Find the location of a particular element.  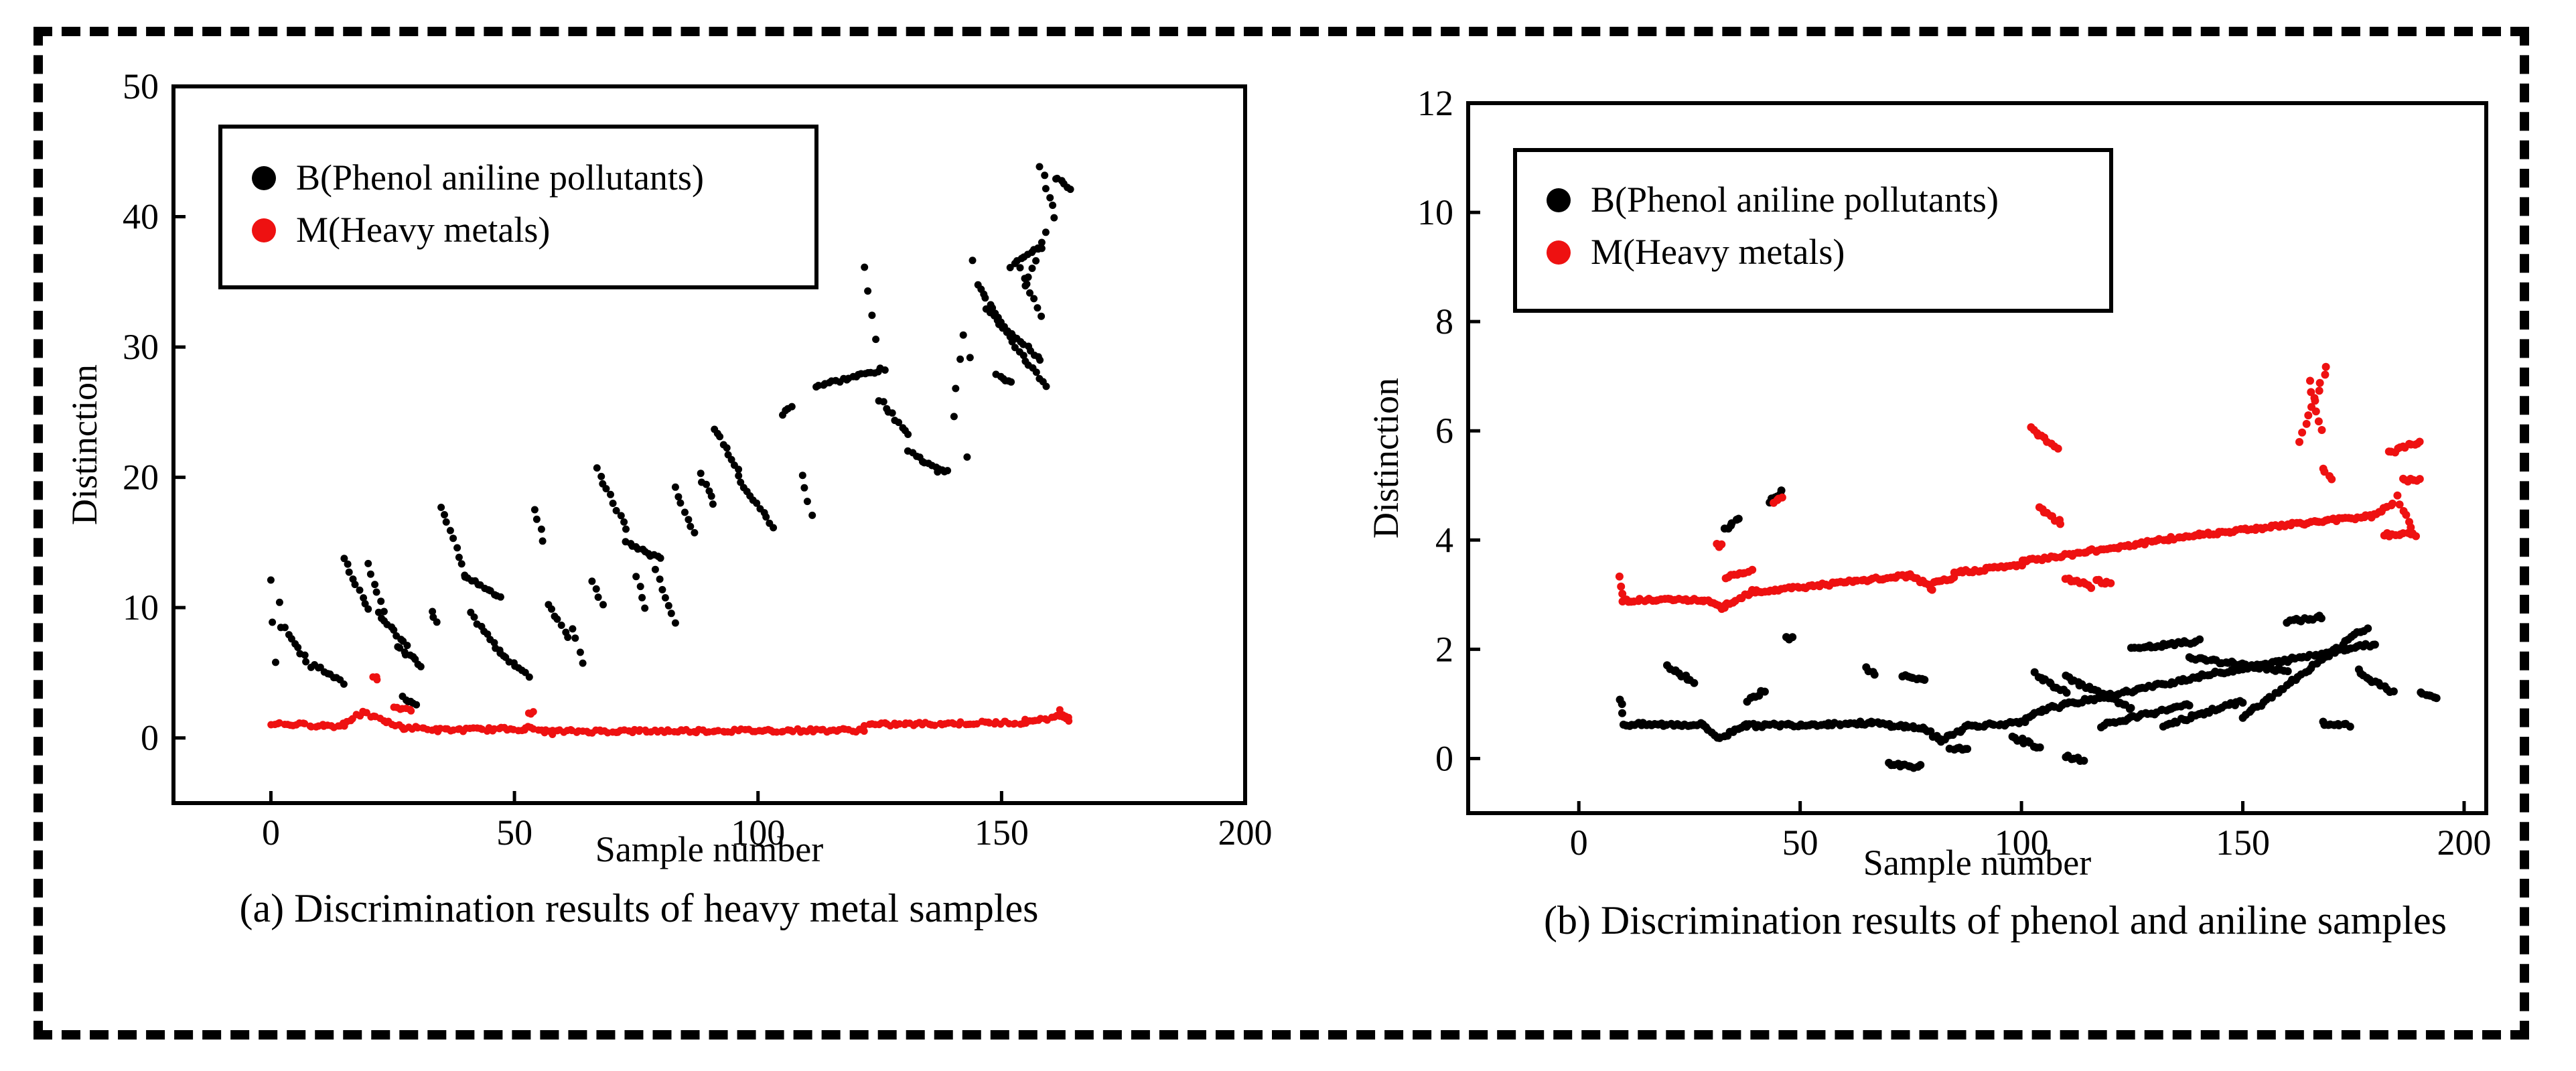

chart-b-xtick-label: 150 is located at coordinates (2243, 843).